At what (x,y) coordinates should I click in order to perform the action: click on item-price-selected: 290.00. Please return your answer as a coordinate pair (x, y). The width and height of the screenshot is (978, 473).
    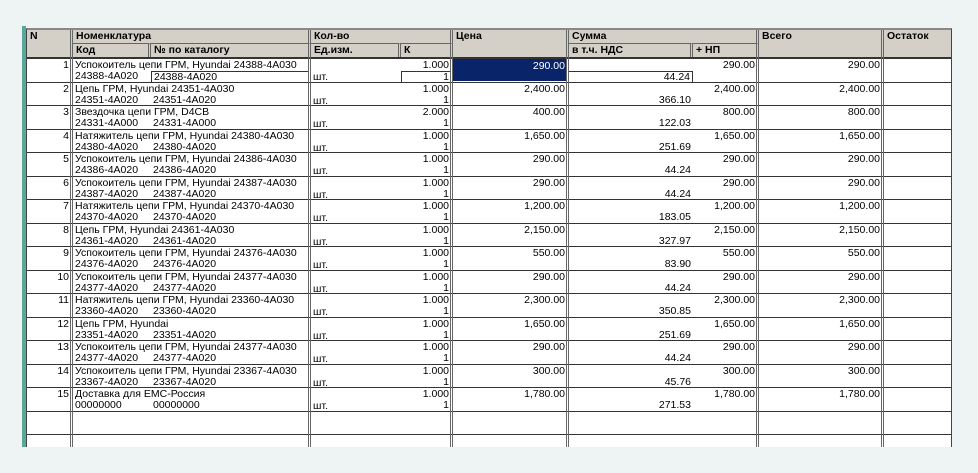
    Looking at the image, I should click on (510, 70).